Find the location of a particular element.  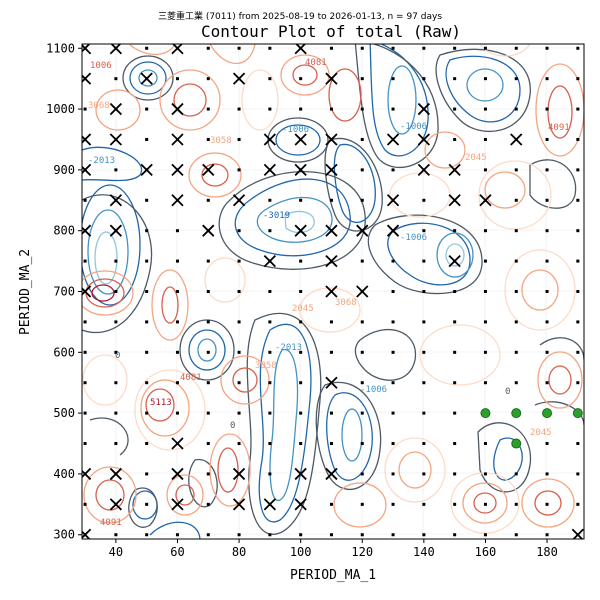

y-tick-label: 400 is located at coordinates (64, 474).